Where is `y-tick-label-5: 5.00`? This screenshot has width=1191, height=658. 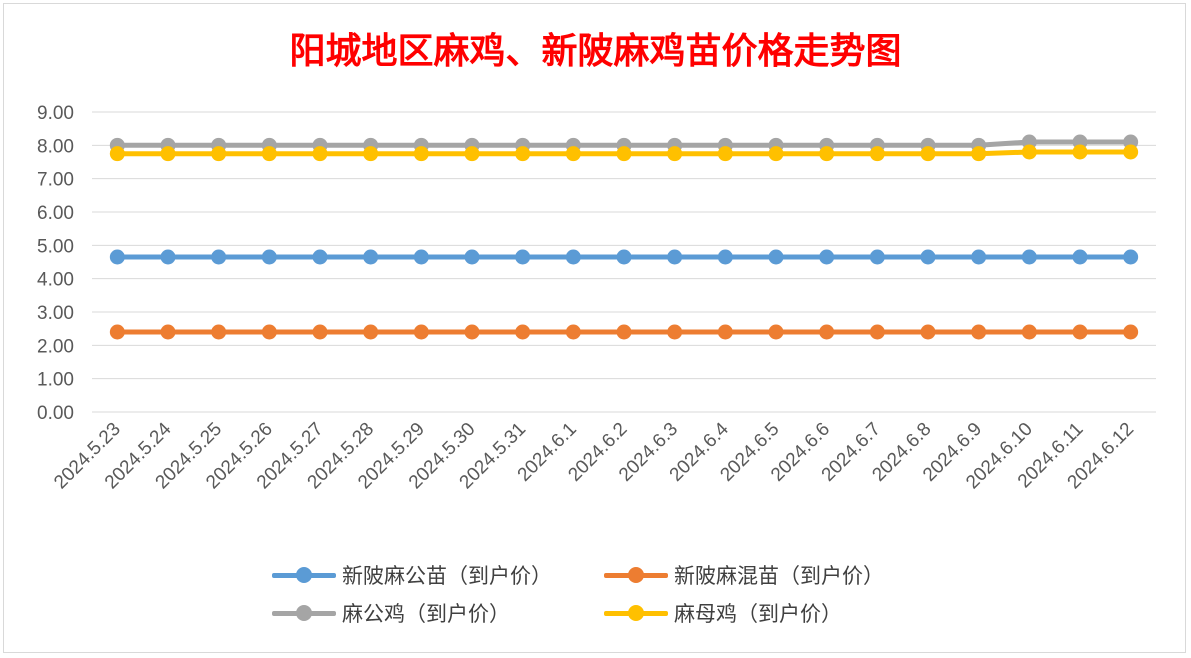 y-tick-label-5: 5.00 is located at coordinates (55, 246).